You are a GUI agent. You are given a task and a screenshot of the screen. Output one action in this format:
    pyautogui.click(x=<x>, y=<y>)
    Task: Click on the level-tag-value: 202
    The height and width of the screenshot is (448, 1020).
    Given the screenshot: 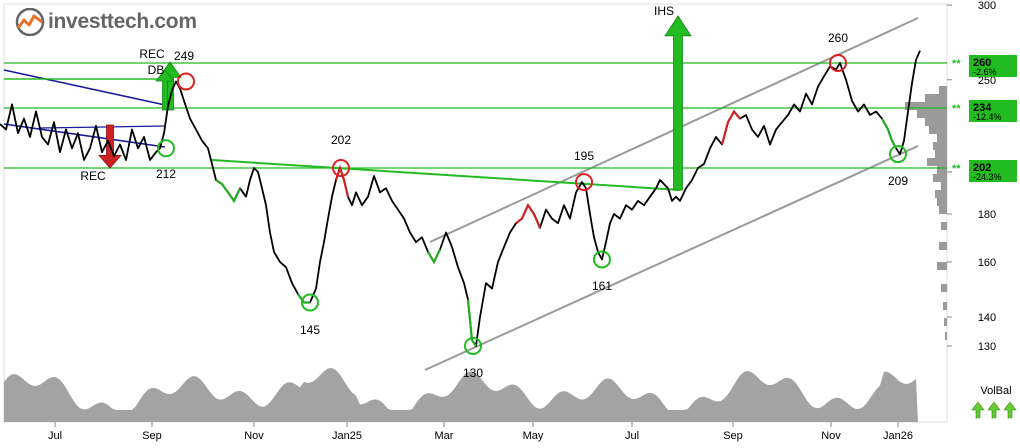 What is the action you would take?
    pyautogui.click(x=982, y=168)
    